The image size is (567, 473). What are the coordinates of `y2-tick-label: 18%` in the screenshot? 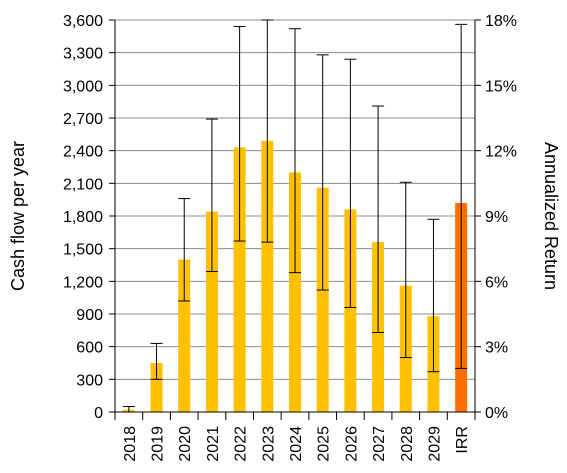 It's located at (501, 21).